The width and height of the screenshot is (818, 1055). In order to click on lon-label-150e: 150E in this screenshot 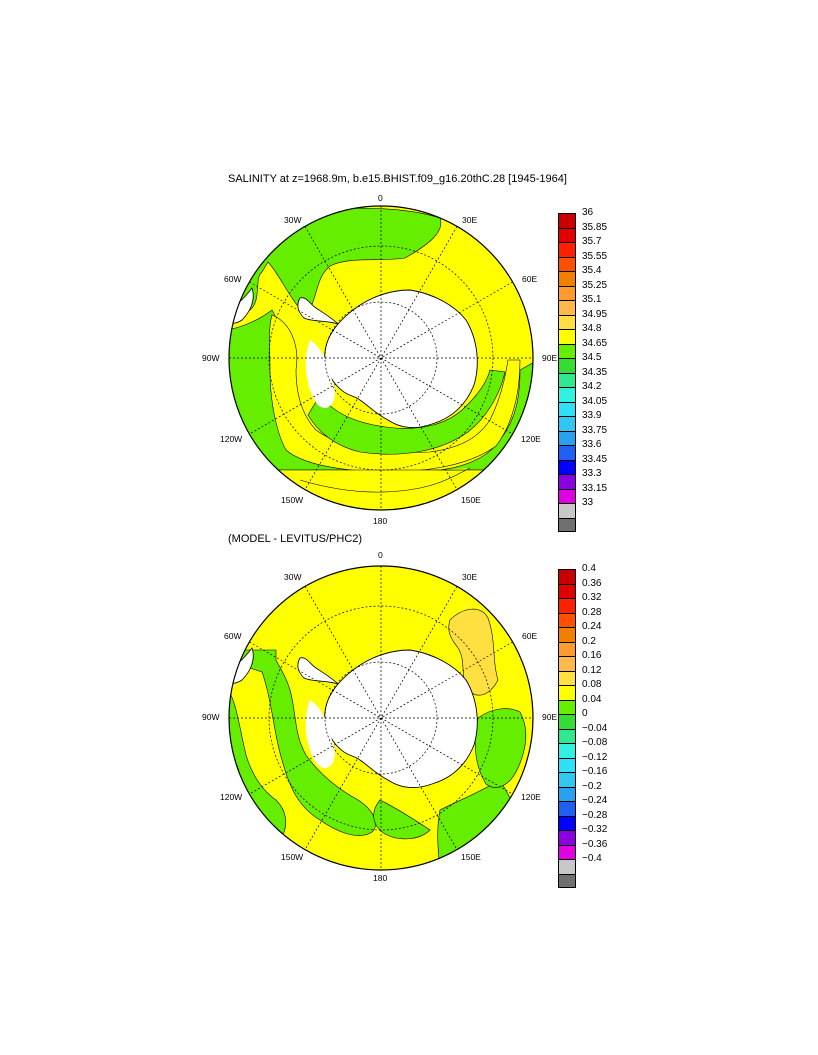, I will do `click(471, 500)`.